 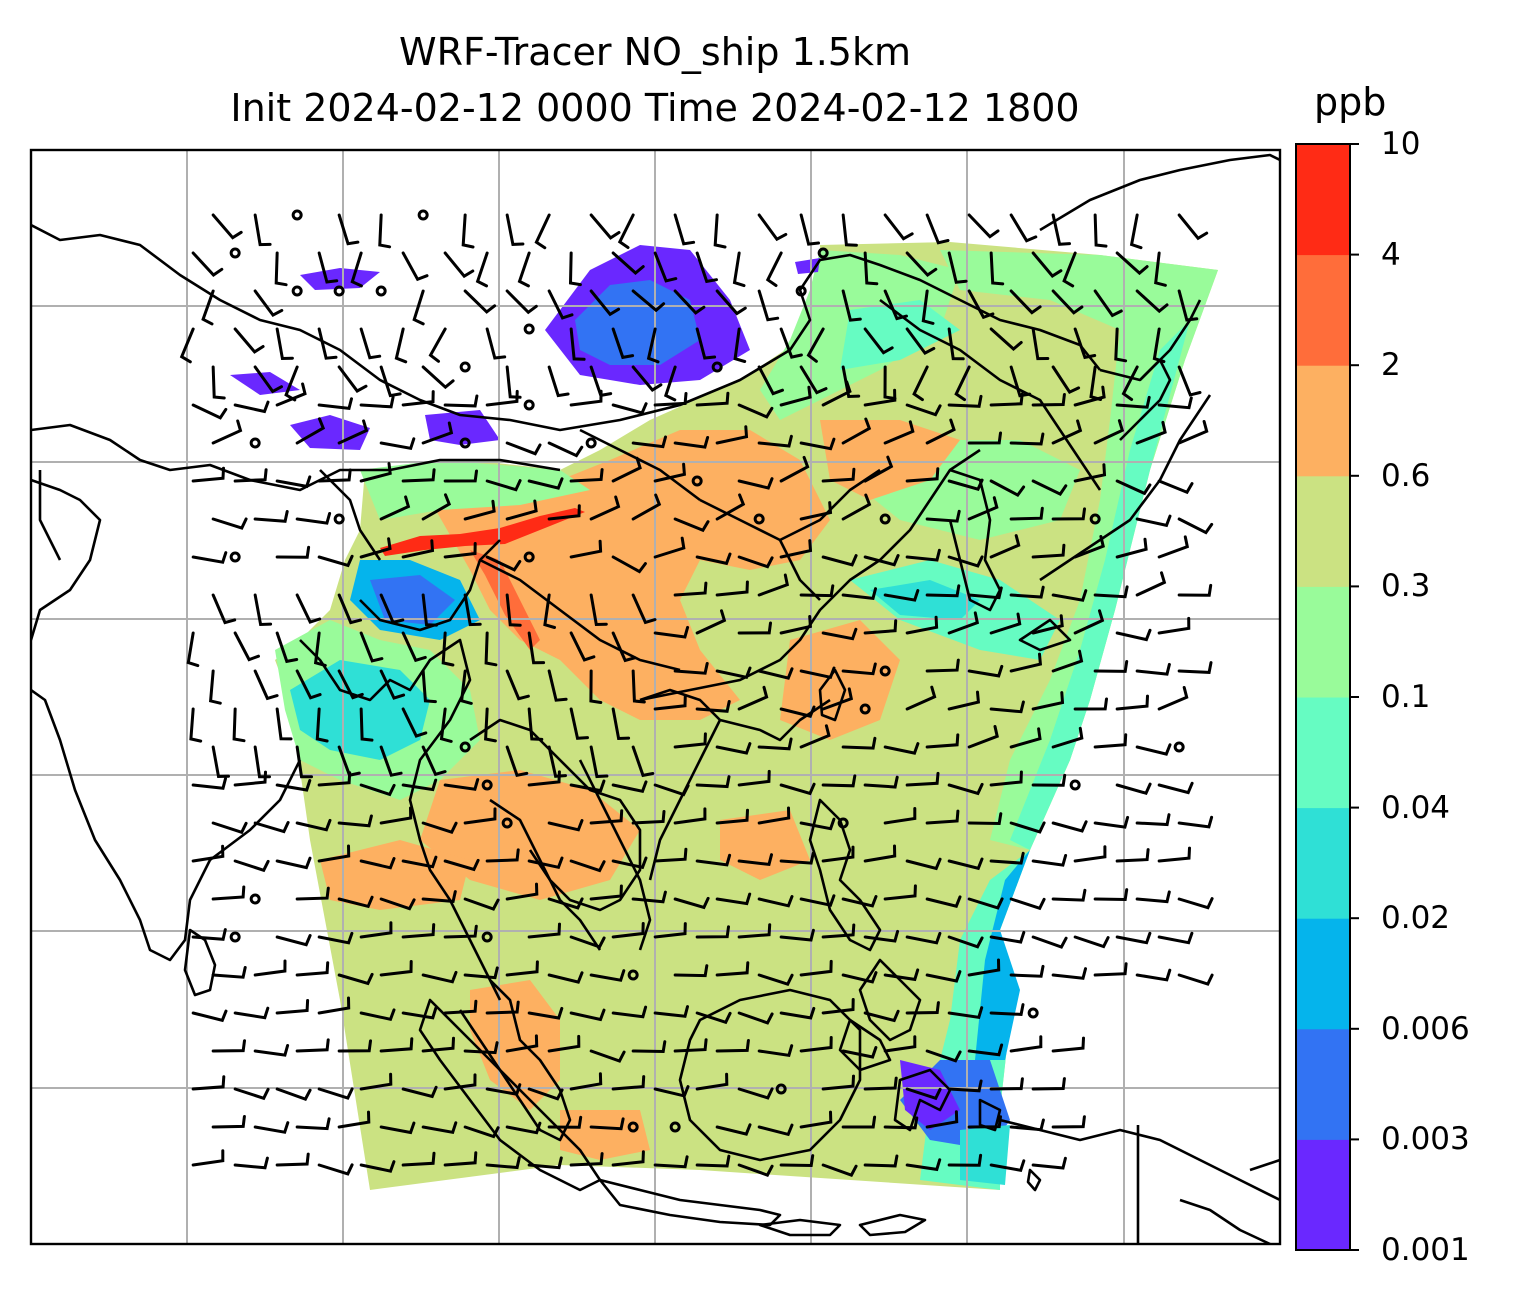 I want to click on colorbar-unit-label: ppb, so click(x=1350, y=102).